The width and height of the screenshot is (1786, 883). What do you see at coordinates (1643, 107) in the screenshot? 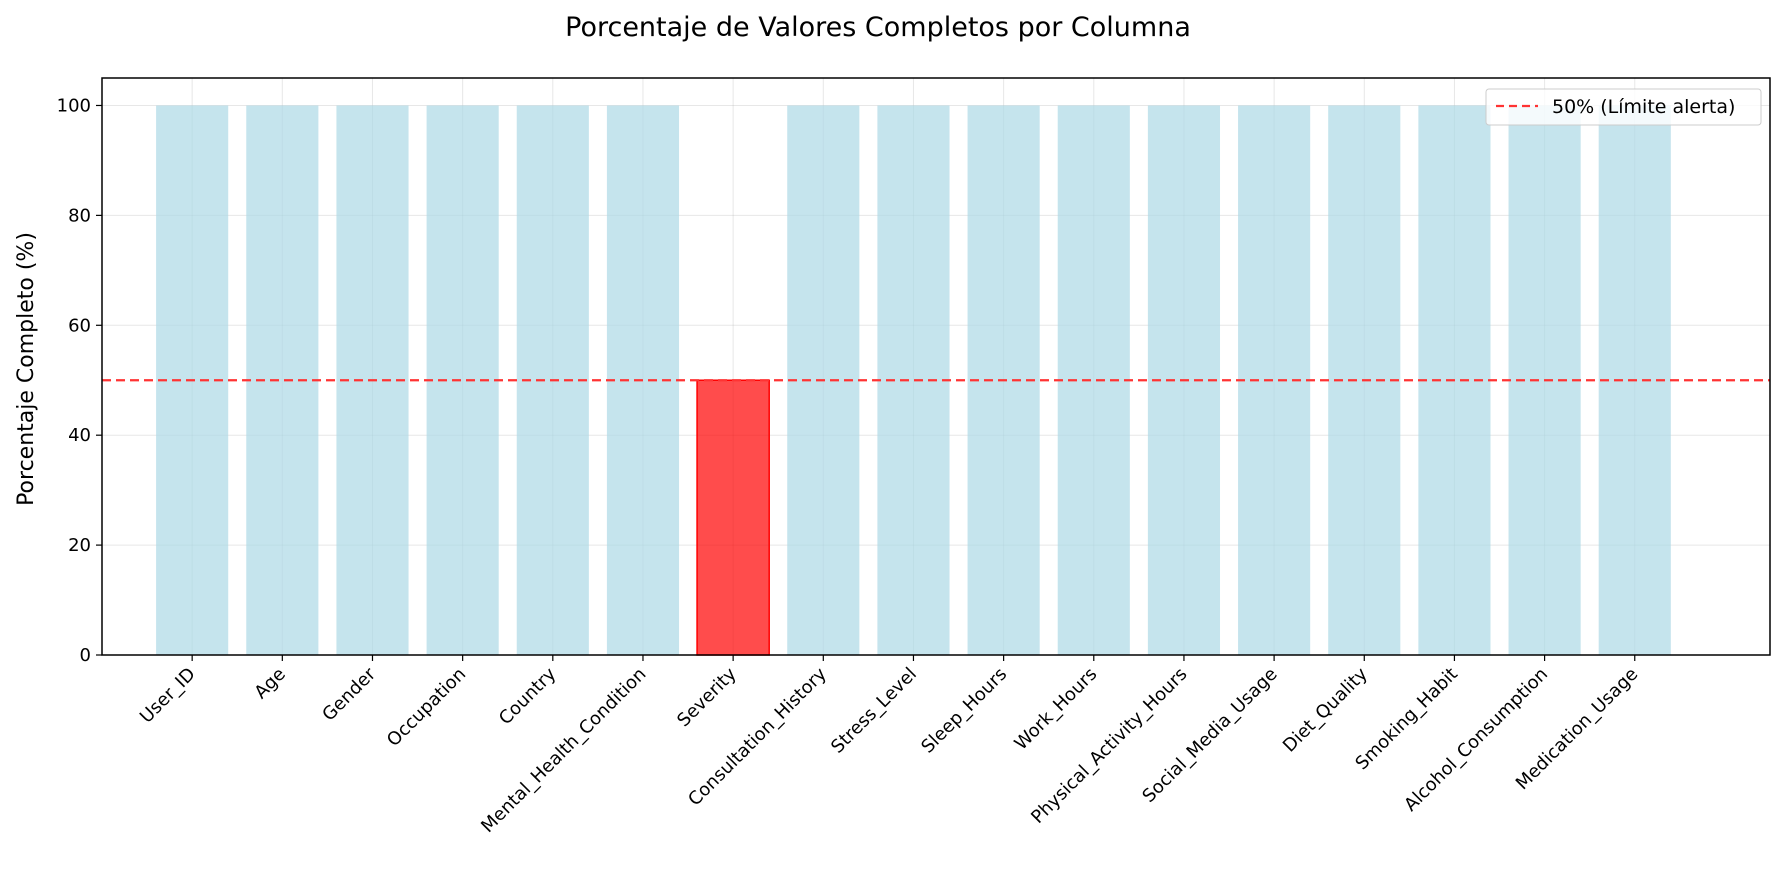
I see `legend-threshold-label: 50% (Límite alerta)` at bounding box center [1643, 107].